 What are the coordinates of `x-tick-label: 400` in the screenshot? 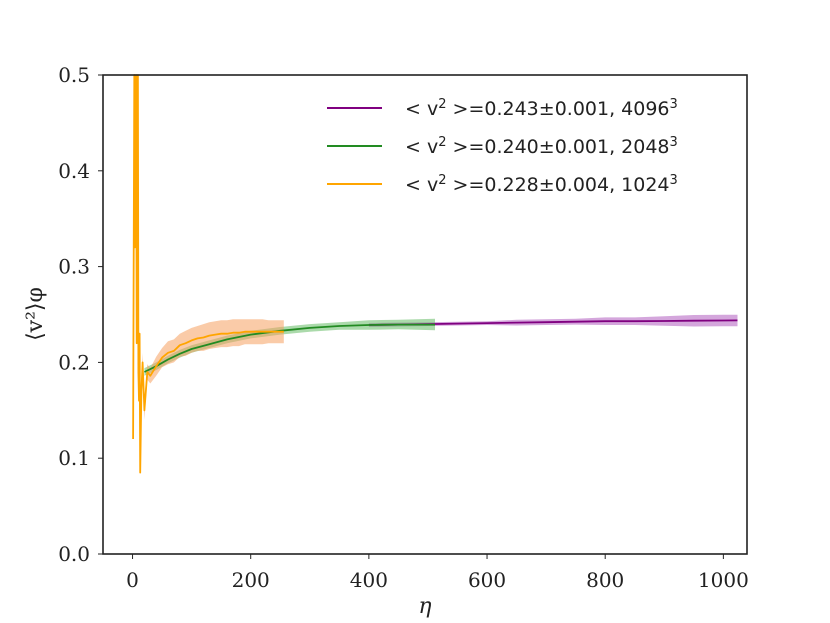 It's located at (369, 580).